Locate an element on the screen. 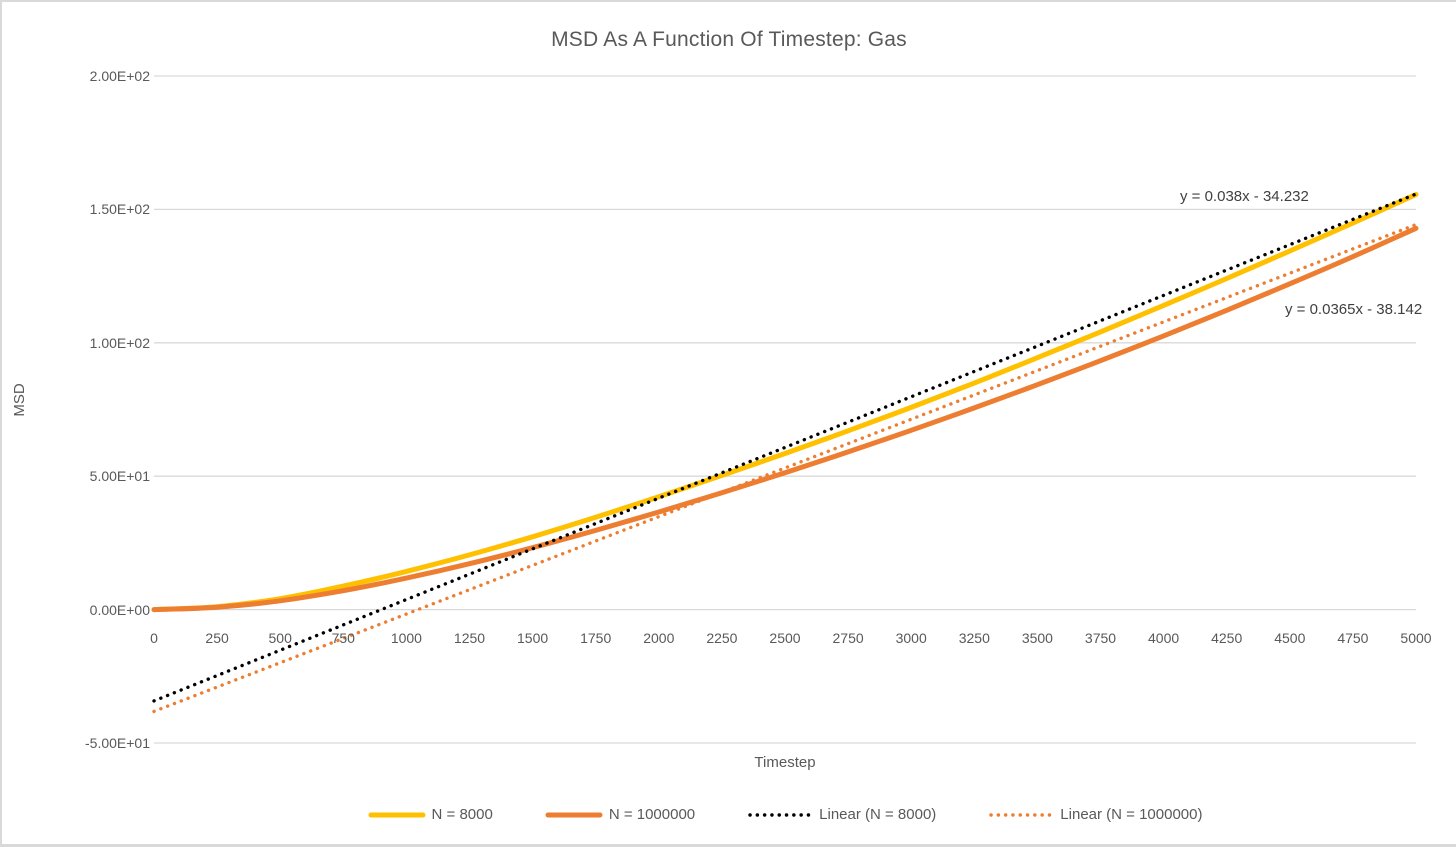  x-axis-tick-label: 2000 is located at coordinates (659, 638).